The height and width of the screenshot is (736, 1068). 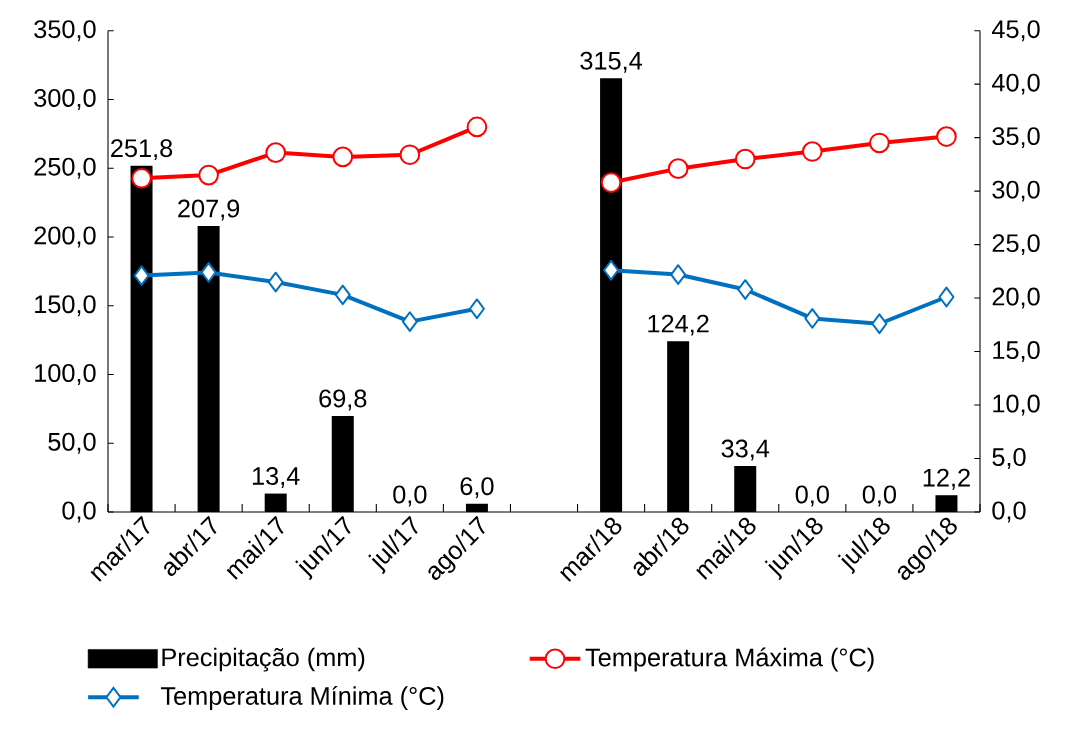 What do you see at coordinates (729, 659) in the screenshot?
I see `legend-label: Temperatura Máxima (°C)` at bounding box center [729, 659].